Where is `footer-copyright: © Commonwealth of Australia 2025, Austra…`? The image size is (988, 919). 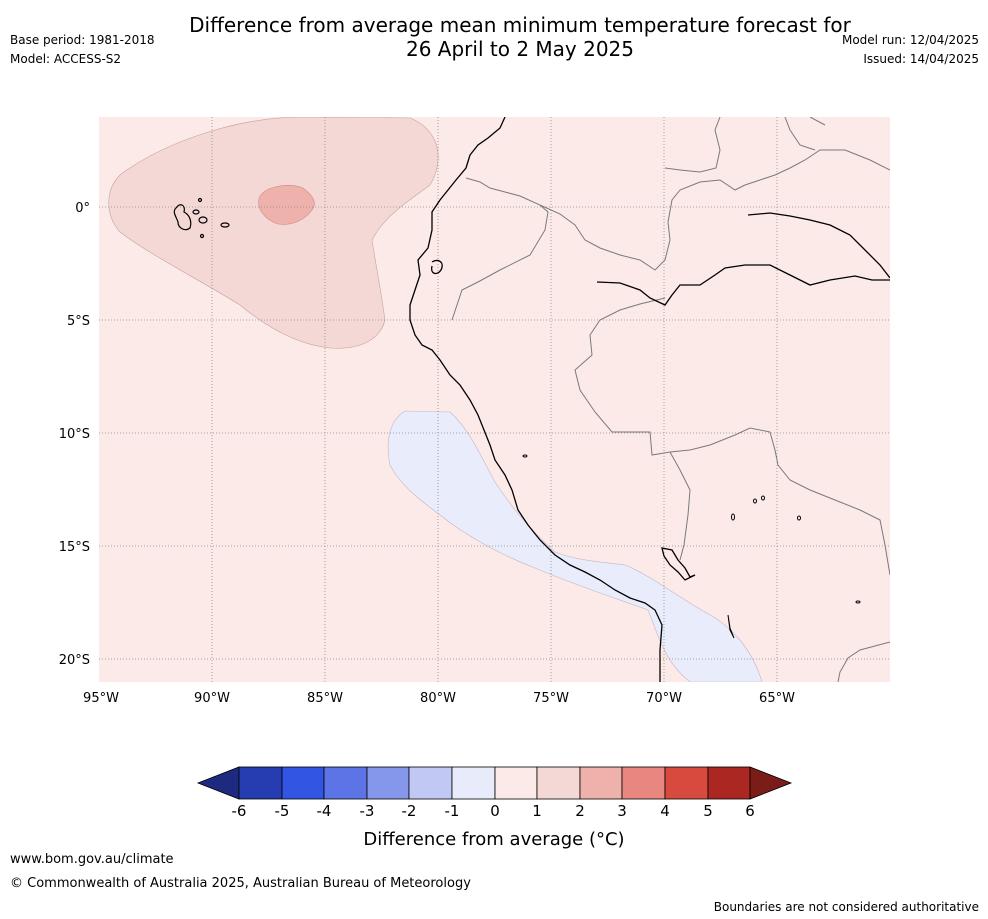
footer-copyright: © Commonwealth of Australia 2025, Austra… is located at coordinates (240, 883).